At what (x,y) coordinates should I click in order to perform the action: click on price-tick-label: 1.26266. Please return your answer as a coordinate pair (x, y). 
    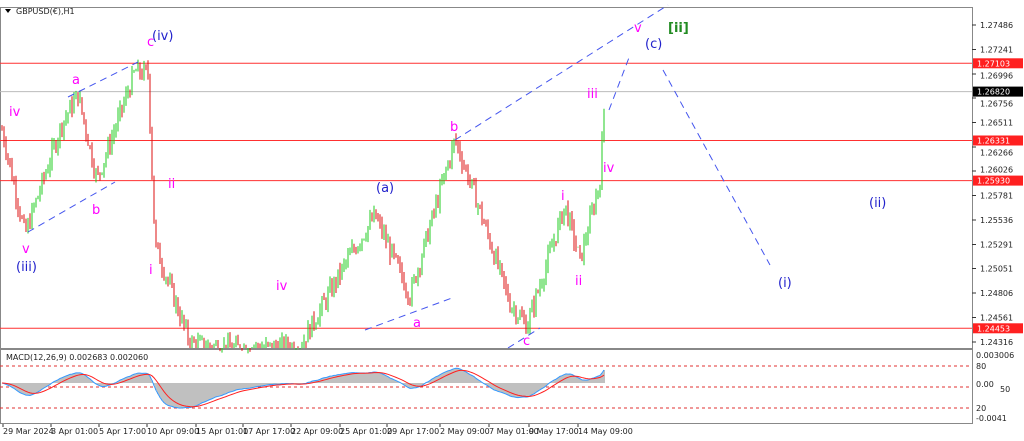
    Looking at the image, I should click on (996, 153).